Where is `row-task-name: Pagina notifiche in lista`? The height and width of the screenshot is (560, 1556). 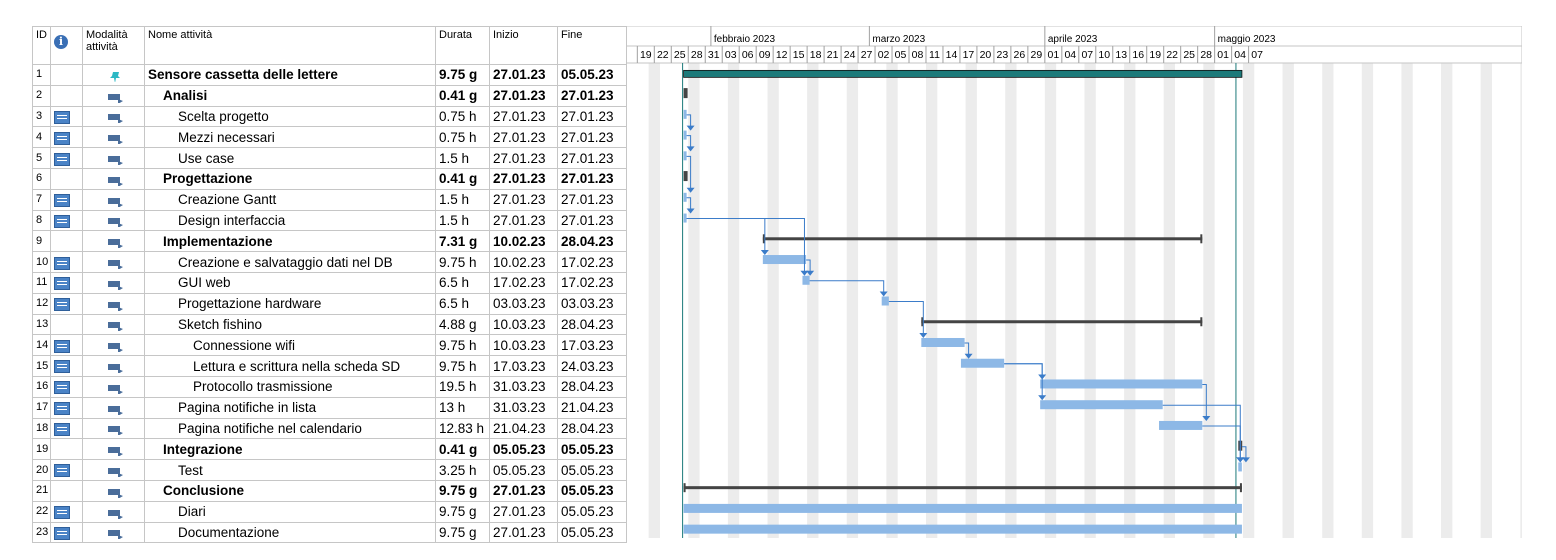
row-task-name: Pagina notifiche in lista is located at coordinates (290, 407).